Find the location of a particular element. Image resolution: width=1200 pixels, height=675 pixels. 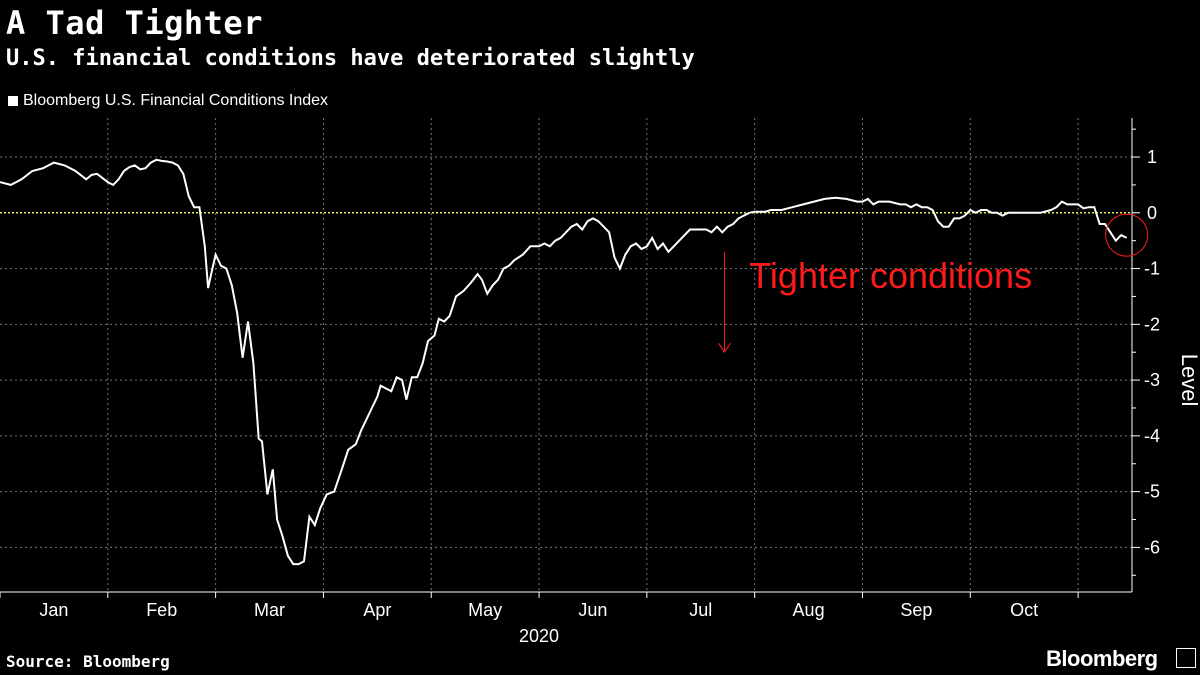

x-tick-label: Mar is located at coordinates (269, 610).